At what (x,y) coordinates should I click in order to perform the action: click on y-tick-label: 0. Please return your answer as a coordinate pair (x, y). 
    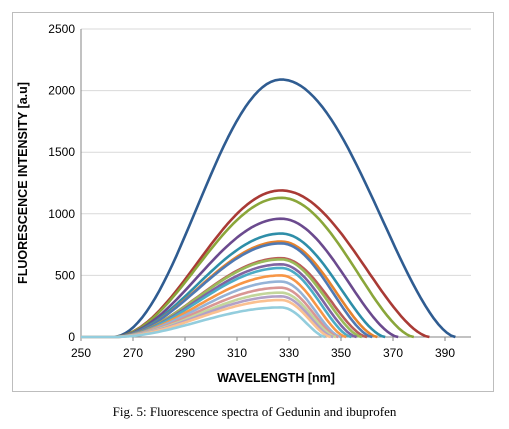
    Looking at the image, I should click on (71, 337).